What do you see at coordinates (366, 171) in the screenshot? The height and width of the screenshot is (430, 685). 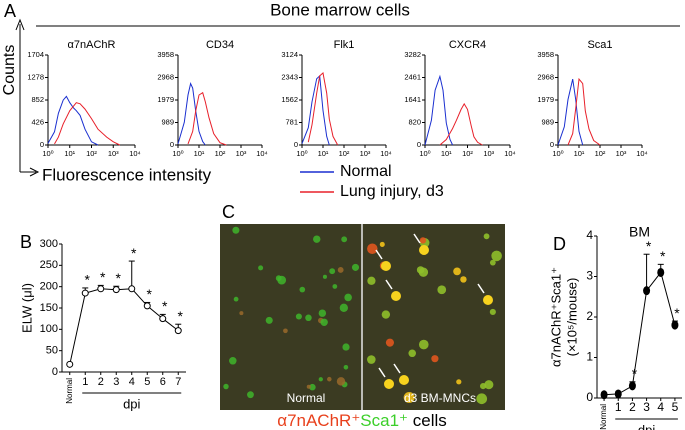 I see `legend-label: Normal` at bounding box center [366, 171].